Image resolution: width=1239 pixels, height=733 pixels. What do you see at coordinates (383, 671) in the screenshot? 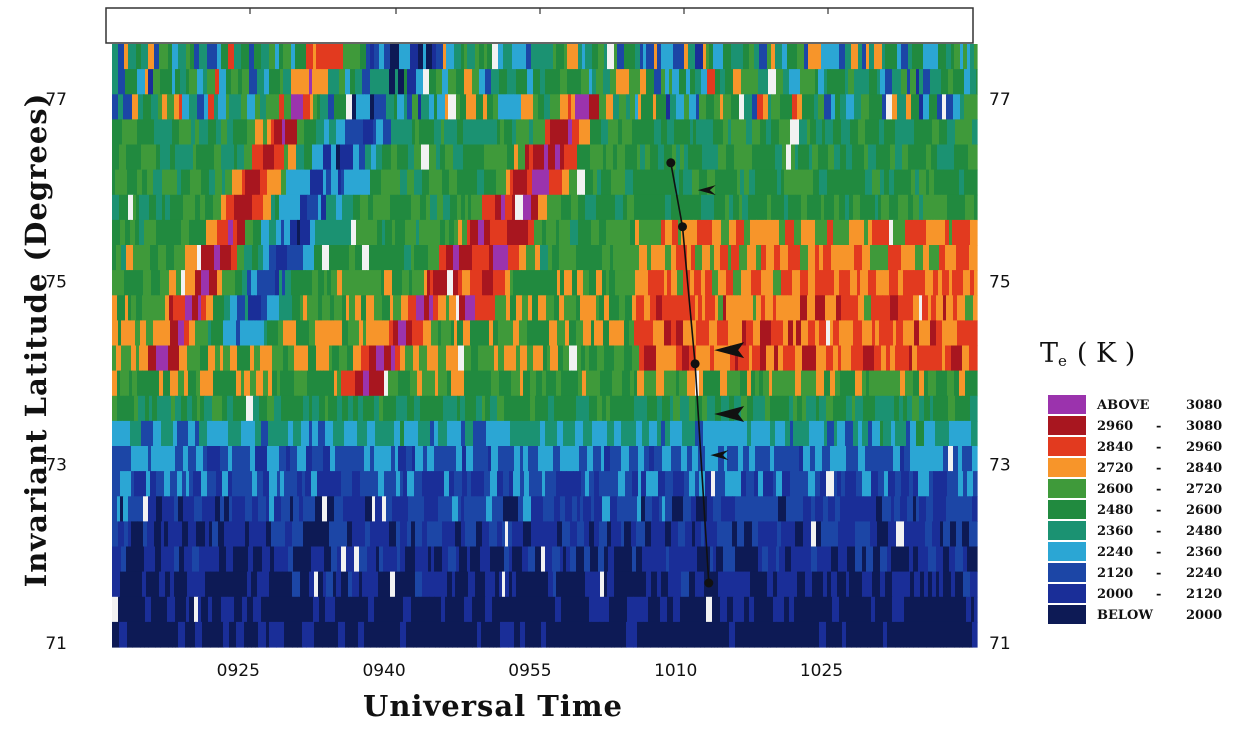
I see `x-tick-label: 0940` at bounding box center [383, 671].